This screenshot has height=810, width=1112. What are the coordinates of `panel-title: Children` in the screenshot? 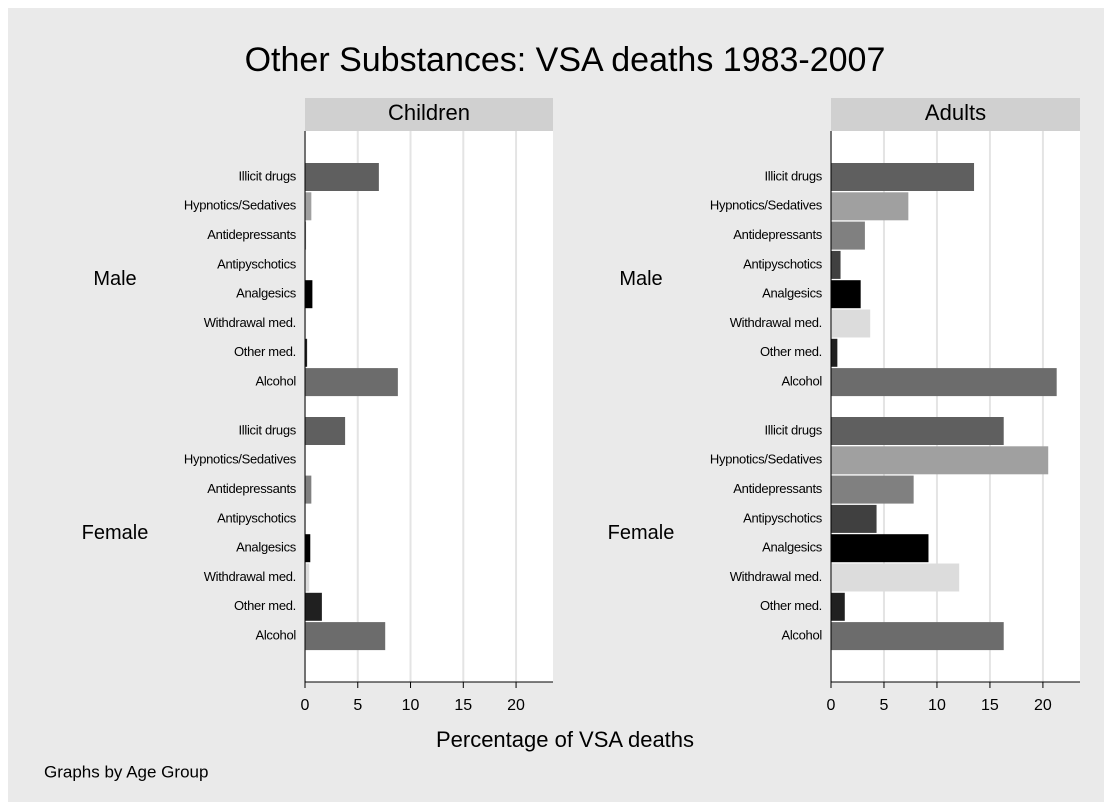 It's located at (429, 112).